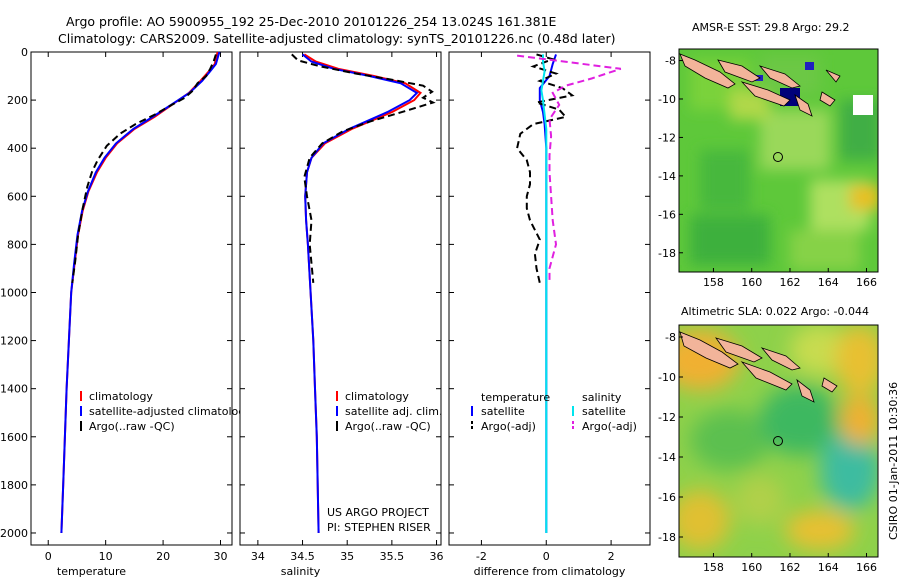 The width and height of the screenshot is (900, 580). What do you see at coordinates (866, 282) in the screenshot?
I see `sst-map-xtick-label: 166` at bounding box center [866, 282].